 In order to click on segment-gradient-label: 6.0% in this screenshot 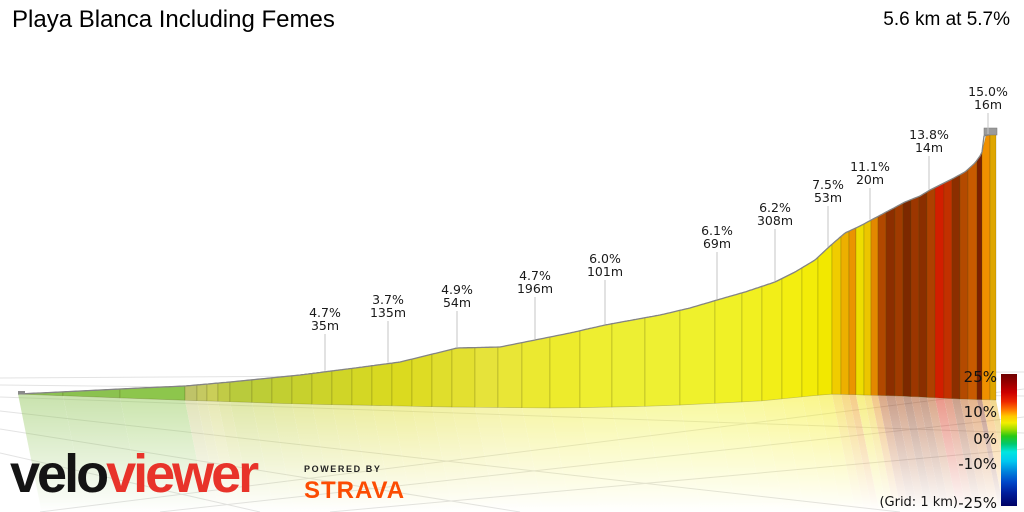, I will do `click(605, 258)`.